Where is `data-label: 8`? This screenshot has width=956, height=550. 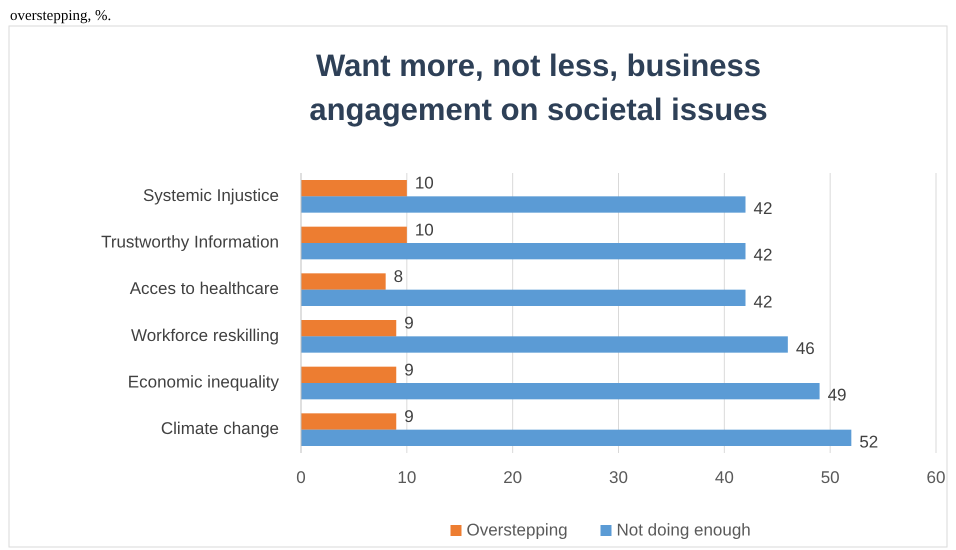 data-label: 8 is located at coordinates (399, 276).